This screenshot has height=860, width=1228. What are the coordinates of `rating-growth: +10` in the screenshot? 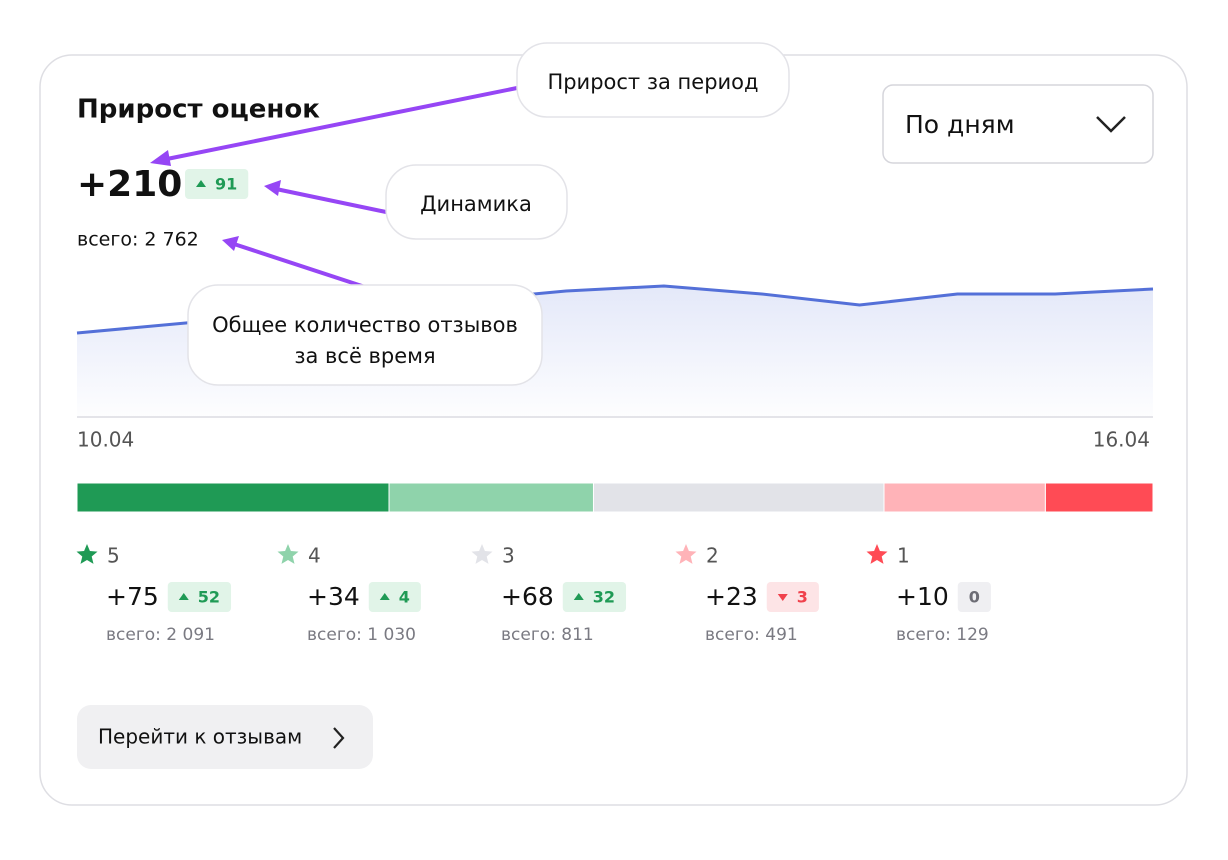 It's located at (922, 596).